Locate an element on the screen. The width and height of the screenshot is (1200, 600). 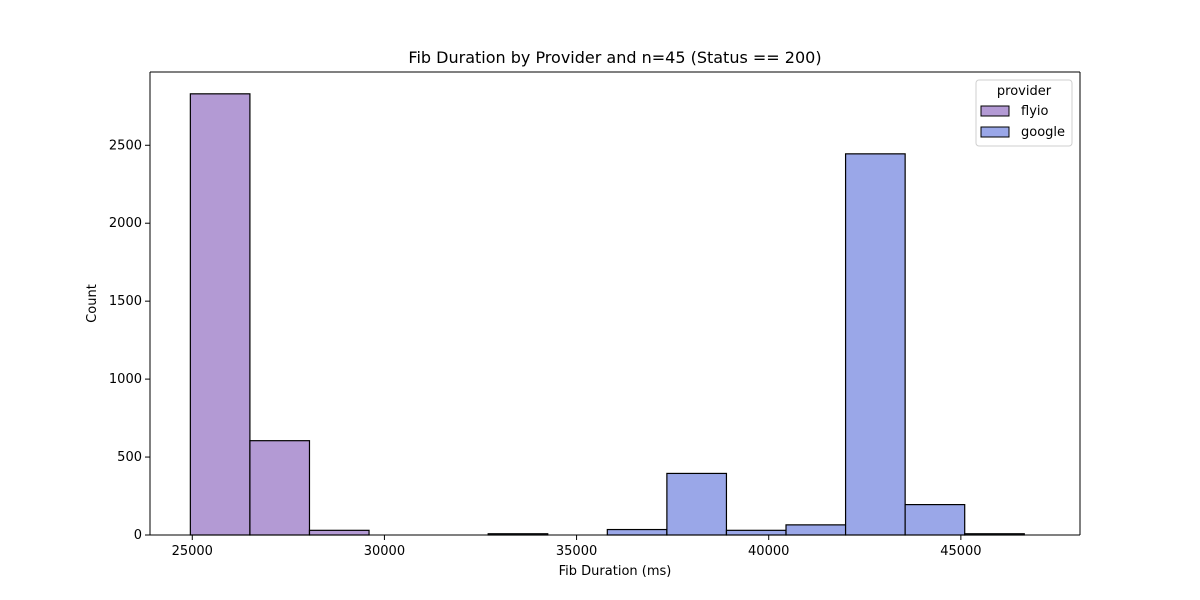
x-ticks-layer: 25000 30000 35000 40000 45000 is located at coordinates (577, 547).